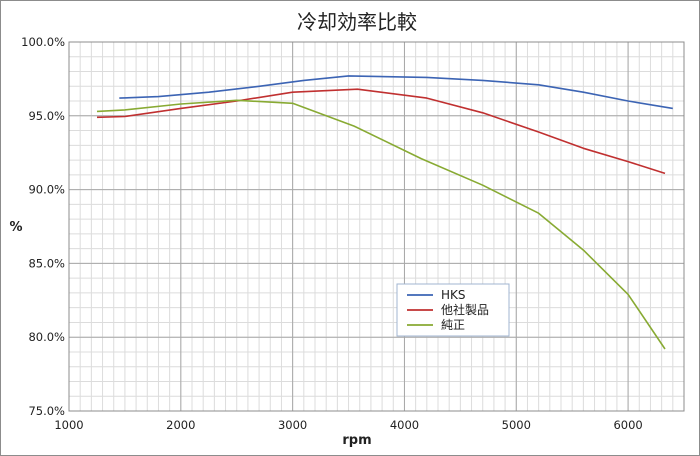  What do you see at coordinates (46, 263) in the screenshot?
I see `y-tick-label: 85.0%` at bounding box center [46, 263].